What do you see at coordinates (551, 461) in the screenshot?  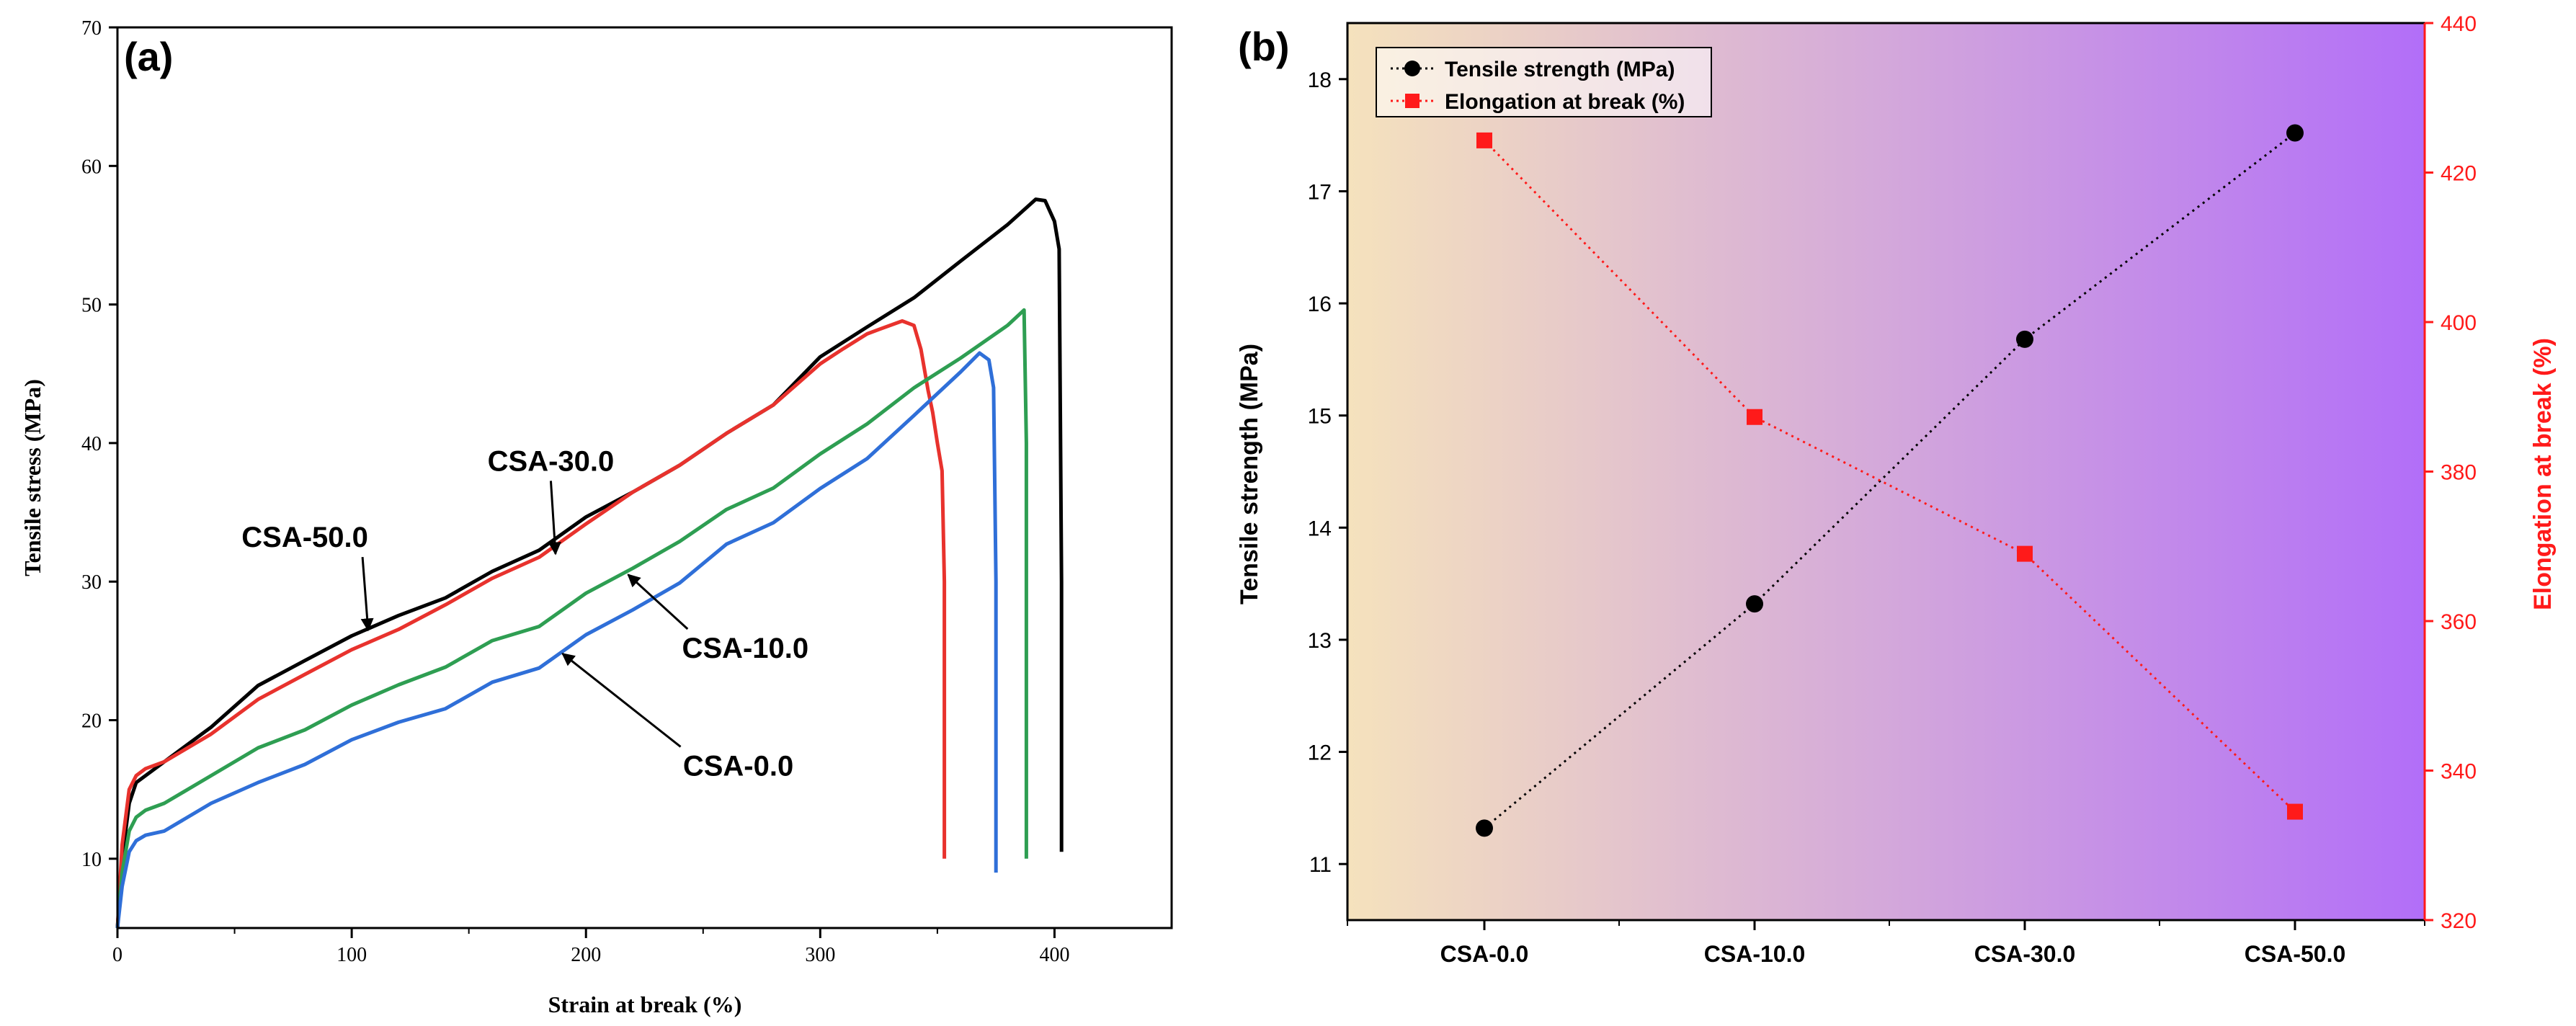 I see `annotation-csa-30-0: CSA-30.0` at bounding box center [551, 461].